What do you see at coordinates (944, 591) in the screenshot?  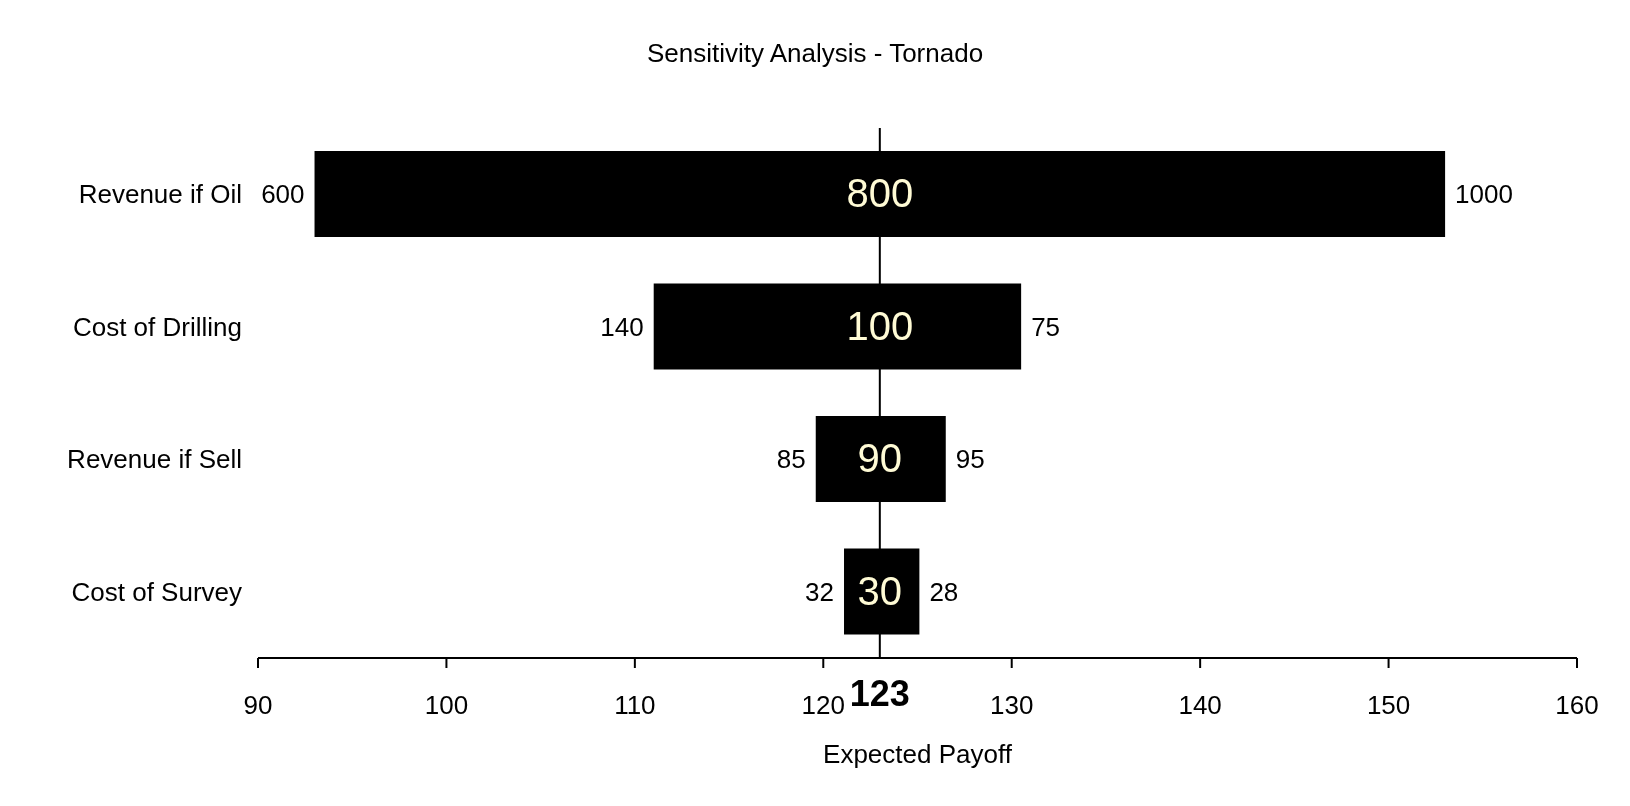 I see `annotation: 28` at bounding box center [944, 591].